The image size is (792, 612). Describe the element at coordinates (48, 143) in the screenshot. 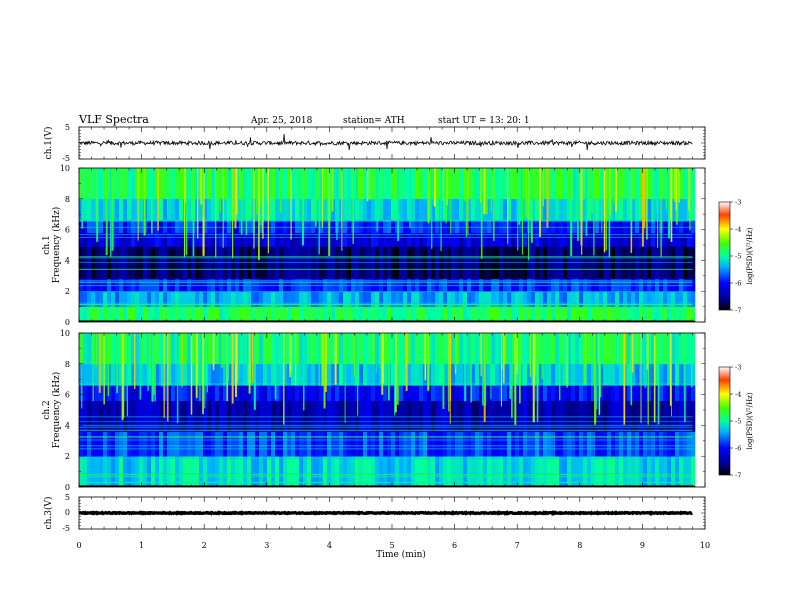

I see `ch1-ylabel: ch.1(V)` at that location.